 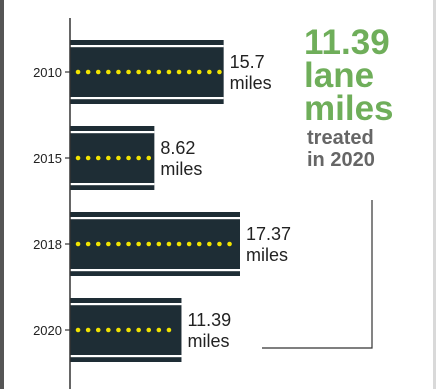 What do you see at coordinates (155, 218) in the screenshot?
I see `bar-top-edge-line-2018` at bounding box center [155, 218].